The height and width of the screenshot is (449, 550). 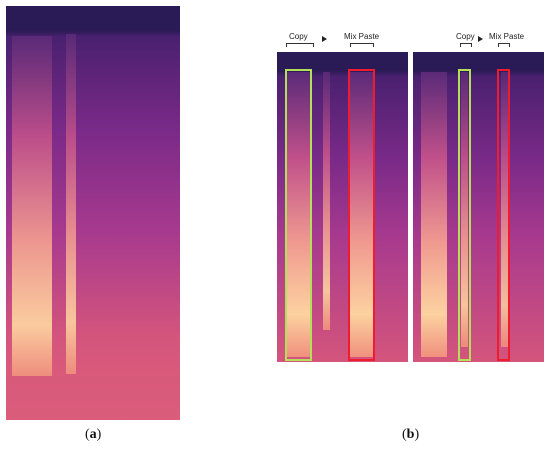 I want to click on copy-label-left: Copy, so click(x=298, y=36).